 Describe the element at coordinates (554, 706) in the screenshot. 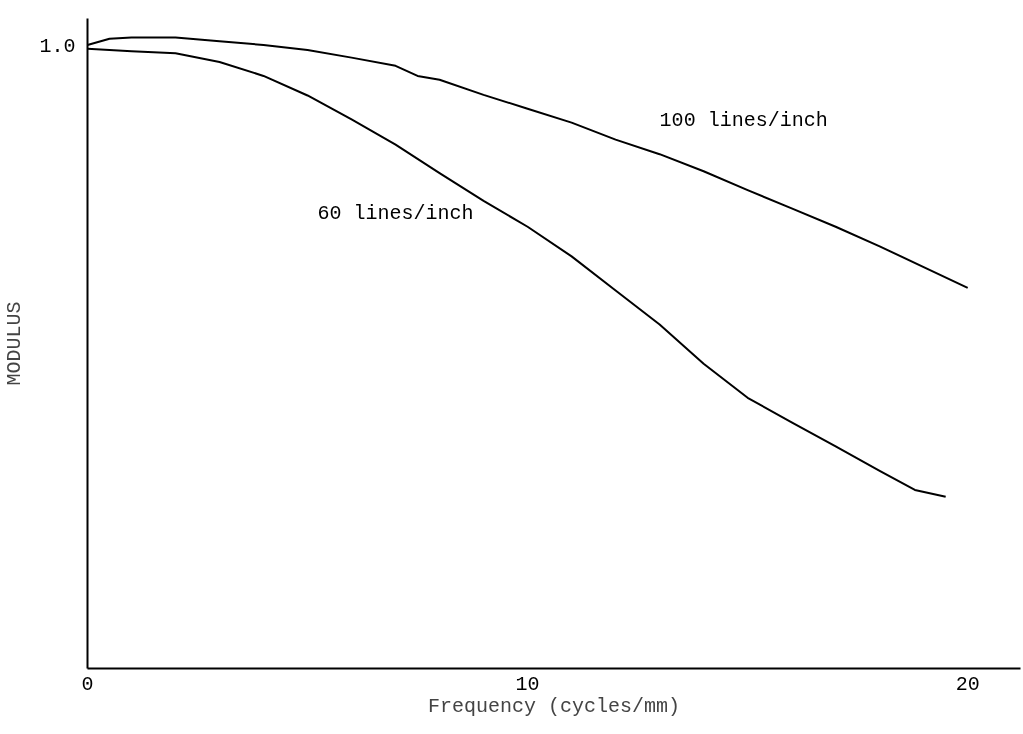

I see `x-axis-title: Frequency (cycles/mm)` at that location.